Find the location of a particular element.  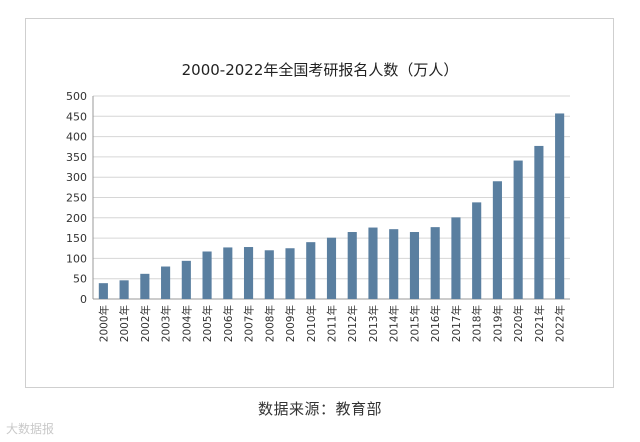

y-tick-label: 200 is located at coordinates (76, 218).